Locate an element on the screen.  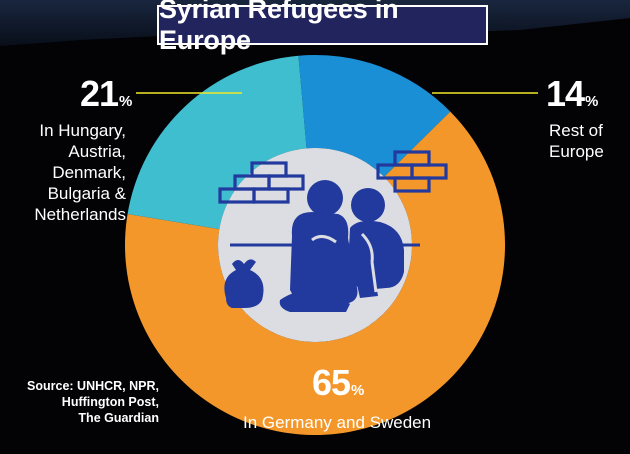
label-germany-sweden: In Germany and Sweden is located at coordinates (337, 422).